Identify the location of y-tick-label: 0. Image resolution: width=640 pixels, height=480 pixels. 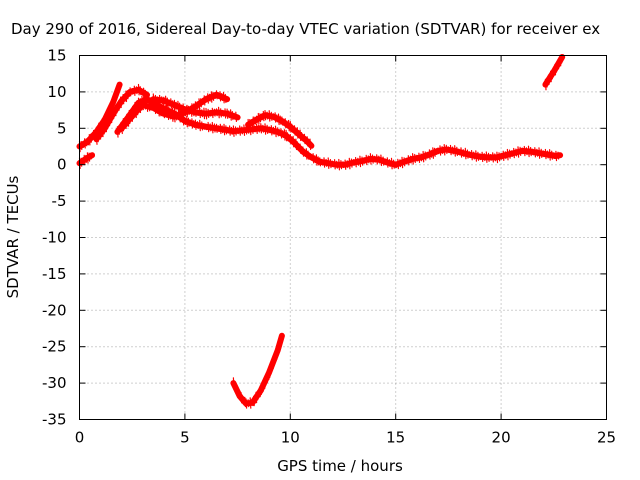
(62, 165).